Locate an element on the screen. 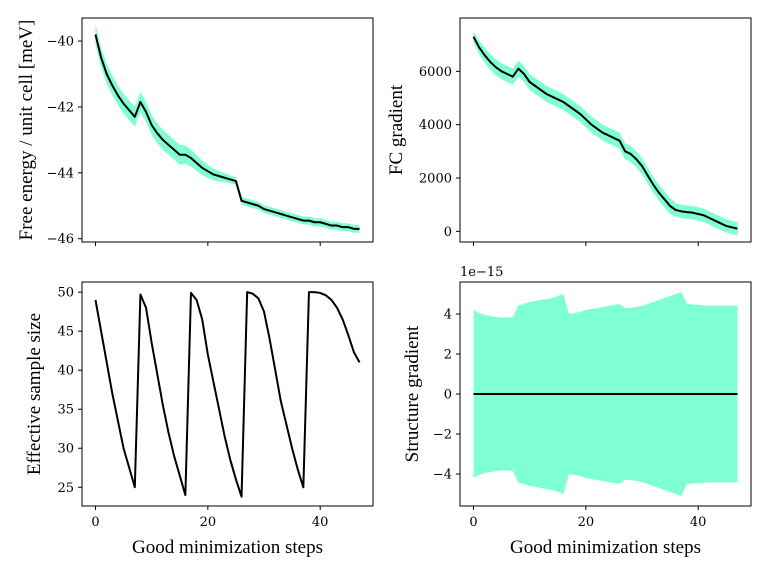  y-axis-label: FC gradient is located at coordinates (396, 129).